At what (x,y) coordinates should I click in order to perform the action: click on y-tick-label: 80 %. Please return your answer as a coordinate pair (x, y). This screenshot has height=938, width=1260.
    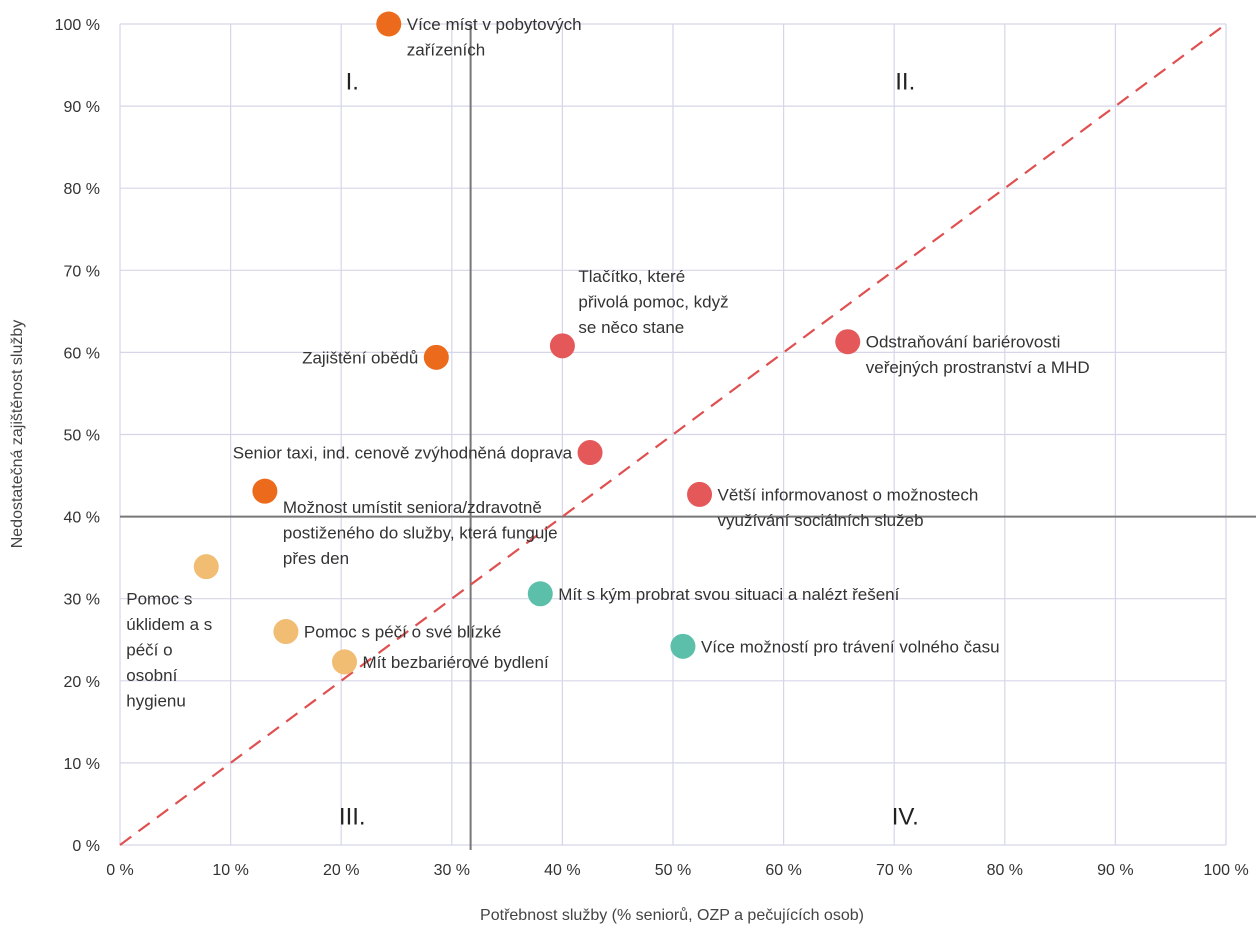
    Looking at the image, I should click on (82, 189).